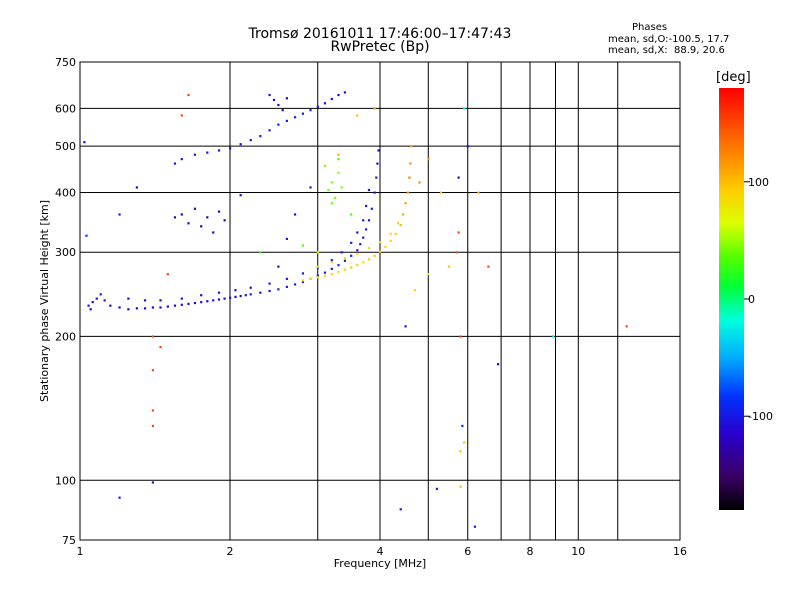 The width and height of the screenshot is (800, 600). Describe the element at coordinates (69, 540) in the screenshot. I see `y-tick-label: 75` at that location.